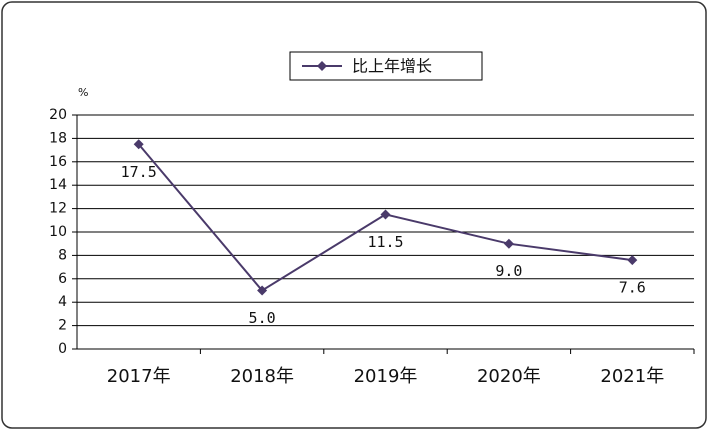 This screenshot has height=430, width=708. Describe the element at coordinates (392, 66) in the screenshot. I see `legend-label: 比上年增长` at that location.